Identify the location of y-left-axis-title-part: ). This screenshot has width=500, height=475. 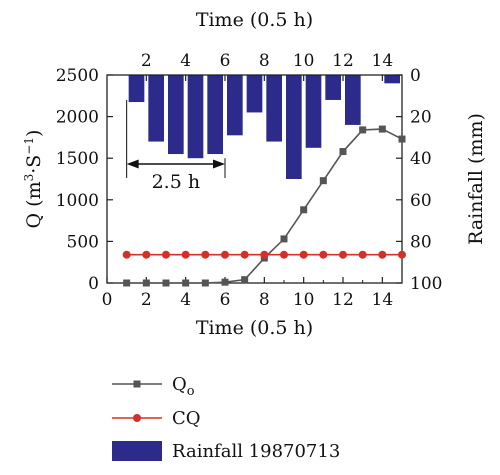
(34, 133).